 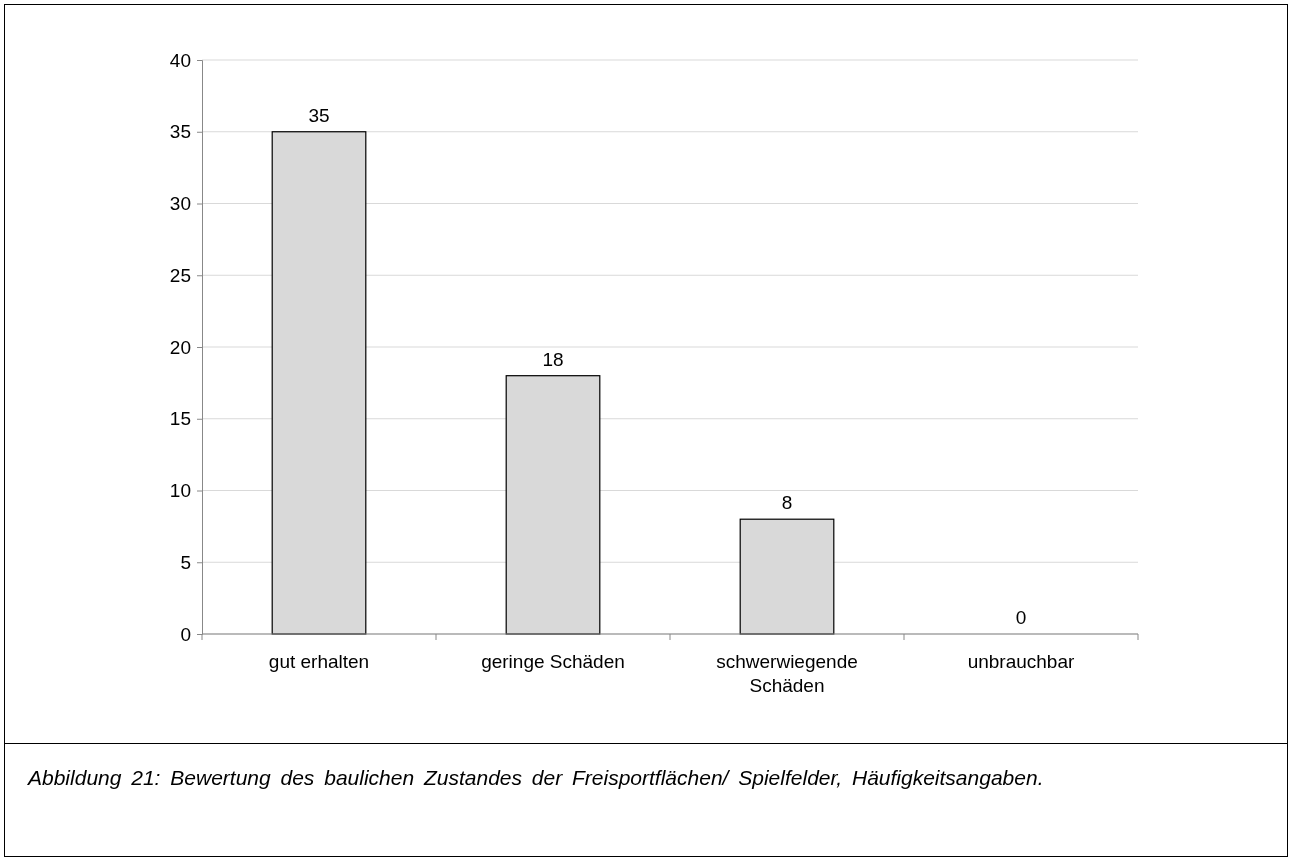 What do you see at coordinates (787, 673) in the screenshot?
I see `x-tick-label: schwerwiegende Schäden` at bounding box center [787, 673].